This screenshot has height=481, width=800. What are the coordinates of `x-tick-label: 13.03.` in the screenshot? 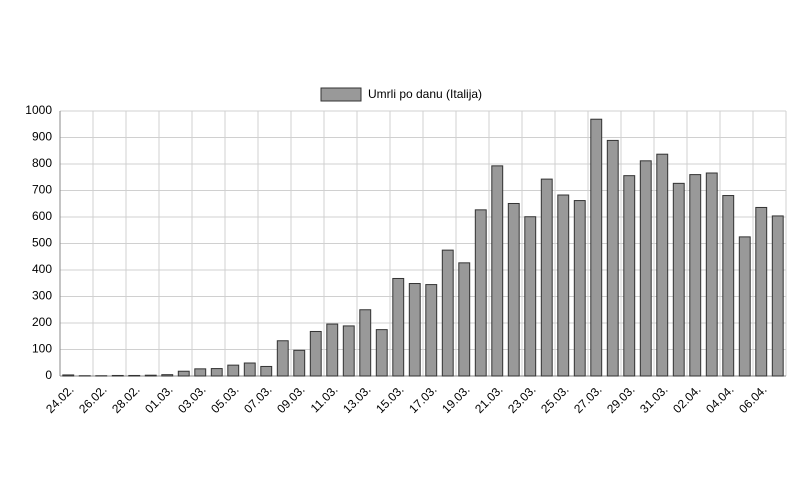 It's located at (356, 398).